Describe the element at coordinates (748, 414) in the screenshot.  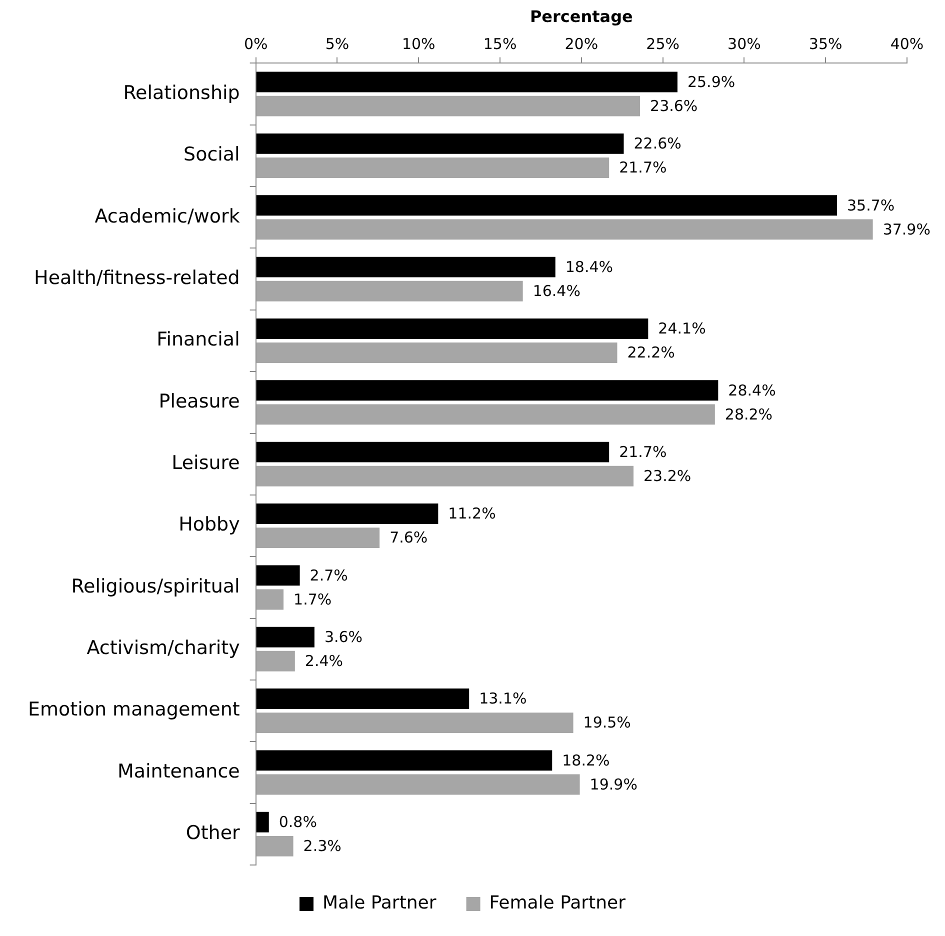
I see `data-label: 28.2%` at that location.